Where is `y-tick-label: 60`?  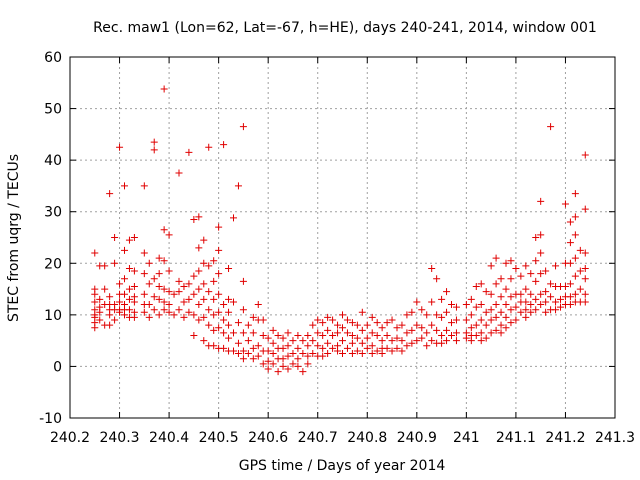 y-tick-label: 60 is located at coordinates (53, 58).